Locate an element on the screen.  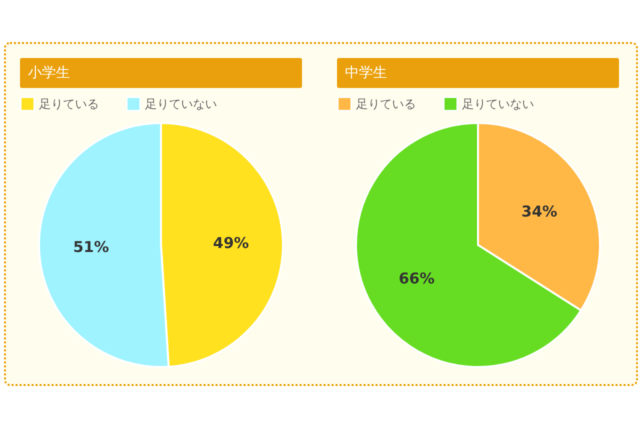
data-label: 49% is located at coordinates (231, 243).